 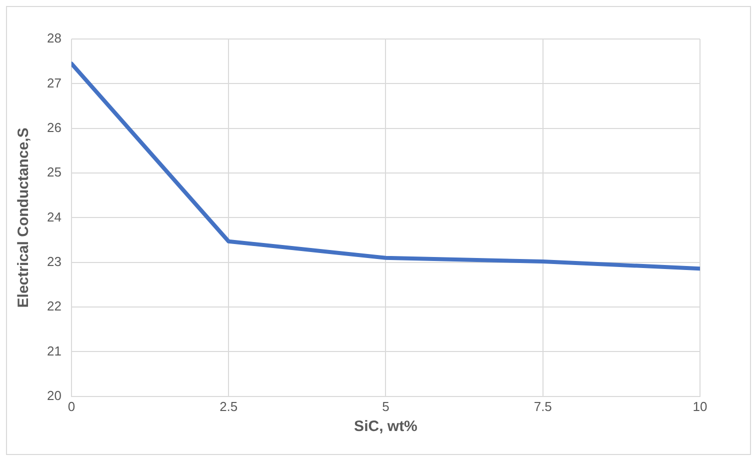 What do you see at coordinates (23, 218) in the screenshot?
I see `y-axis-title: Electrical Conductance,S` at bounding box center [23, 218].